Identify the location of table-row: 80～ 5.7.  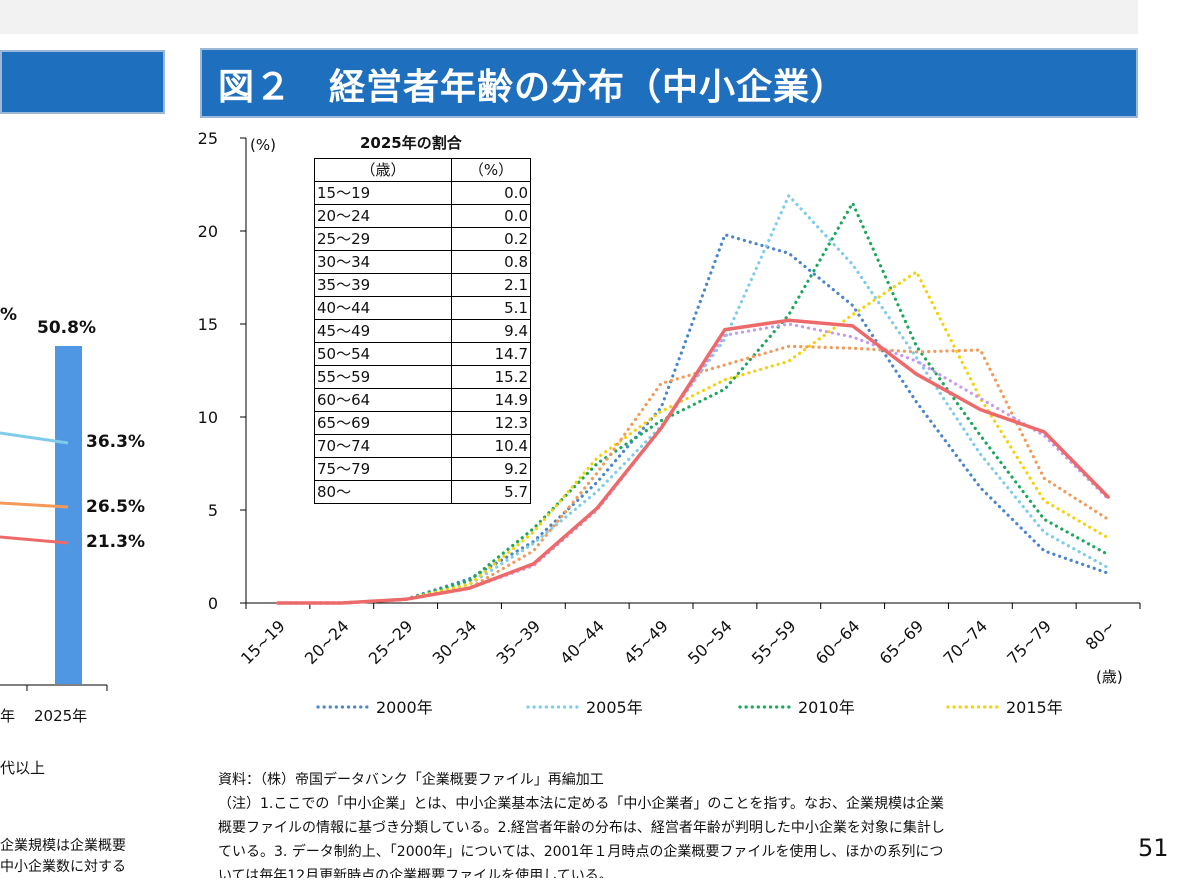
(422, 492).